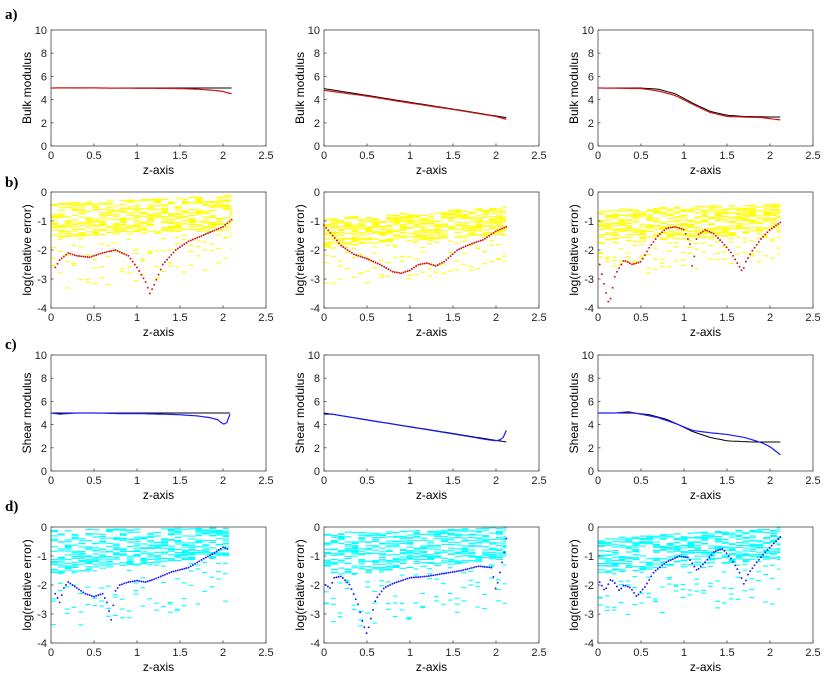  What do you see at coordinates (317, 426) in the screenshot?
I see `y-tick-label: 4` at bounding box center [317, 426].